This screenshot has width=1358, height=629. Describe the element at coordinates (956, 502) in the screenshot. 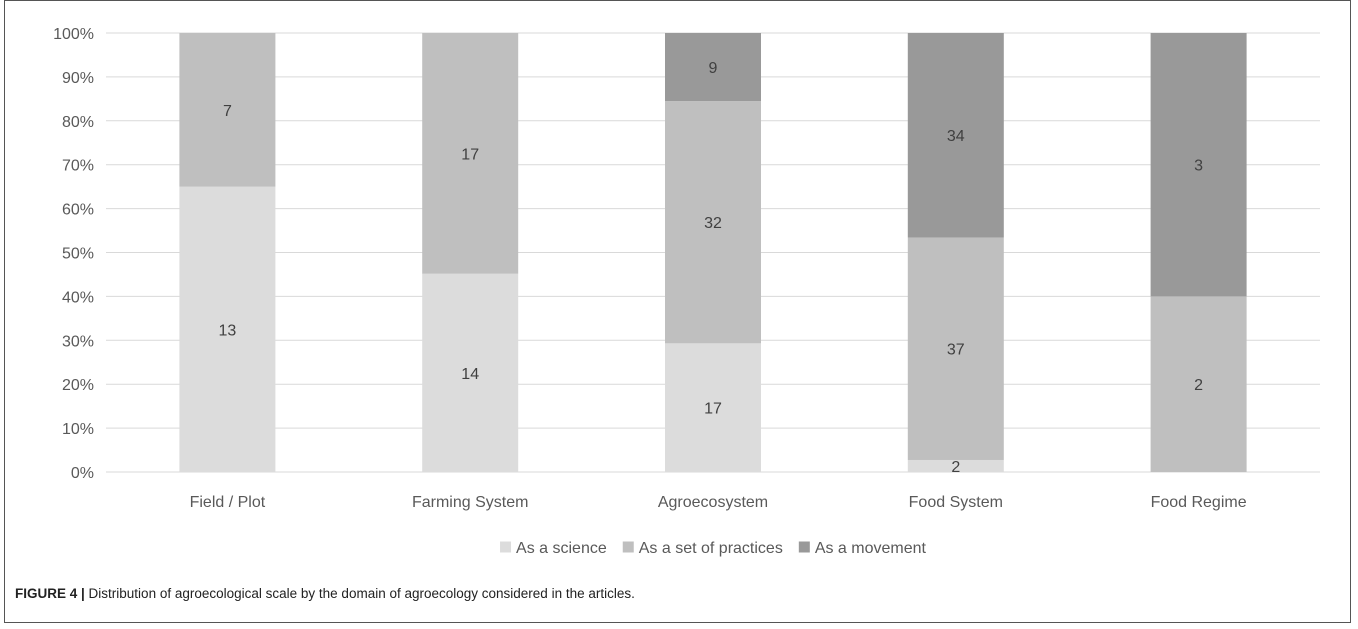

I see `x-tick-label: Food System` at that location.